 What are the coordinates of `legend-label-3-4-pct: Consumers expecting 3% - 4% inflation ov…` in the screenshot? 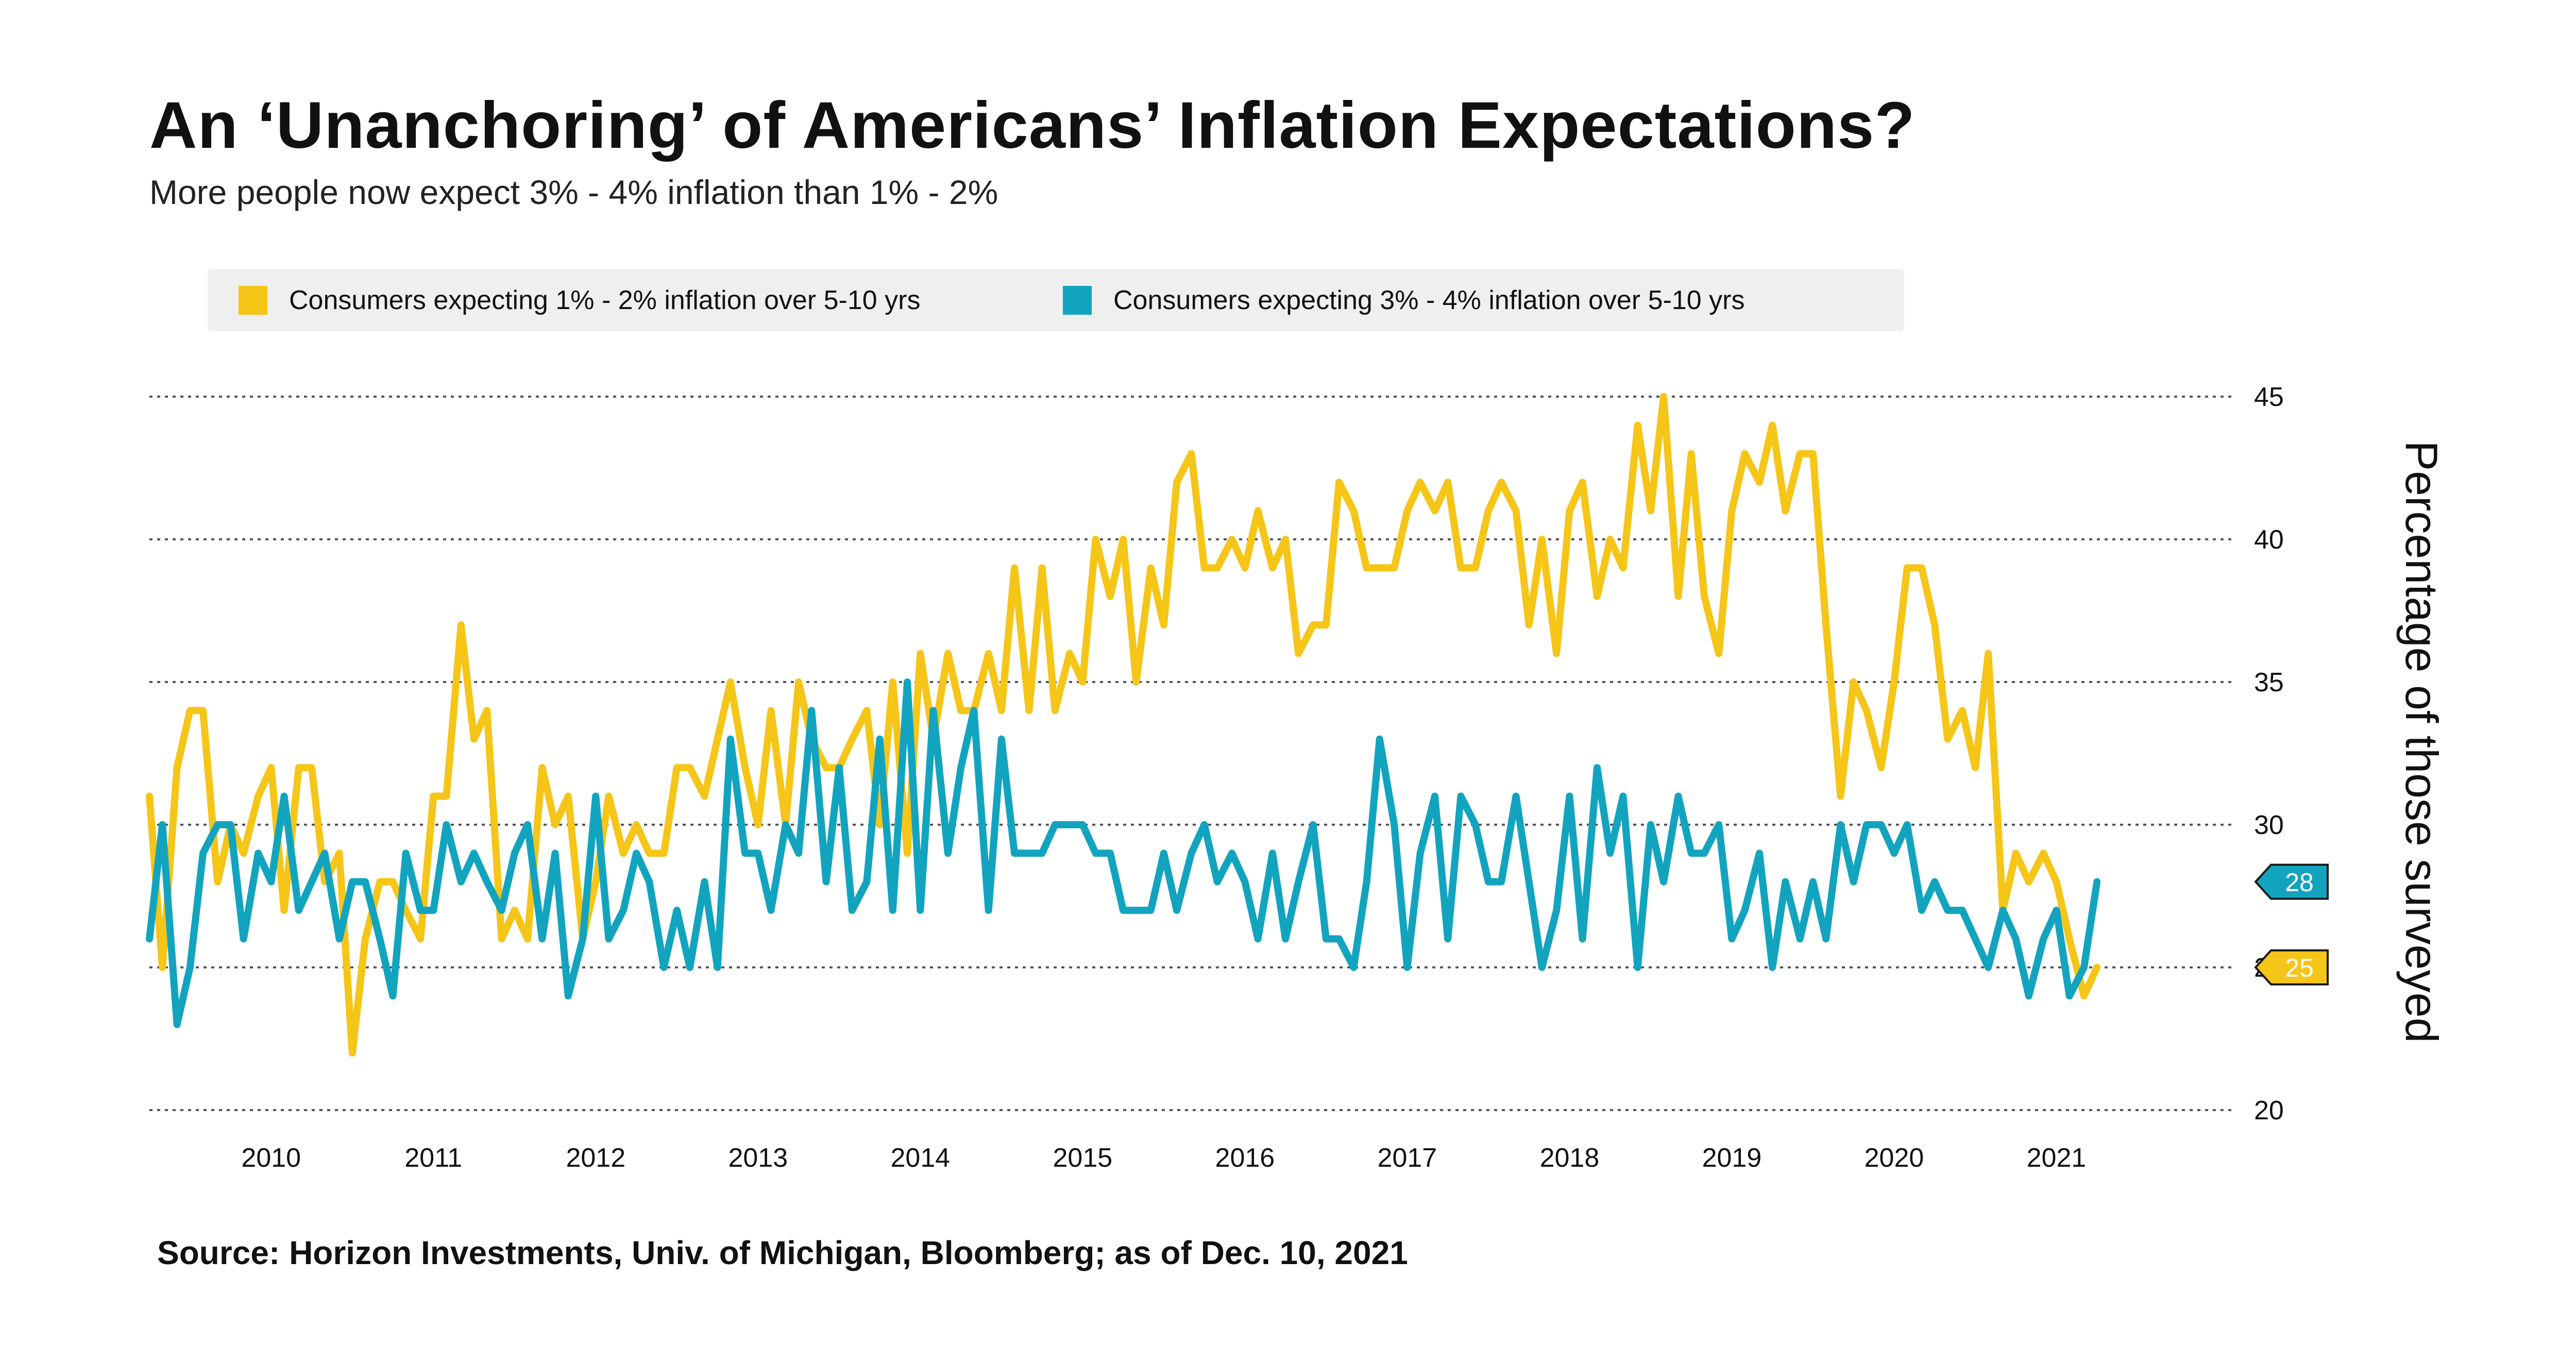 It's located at (1429, 300).